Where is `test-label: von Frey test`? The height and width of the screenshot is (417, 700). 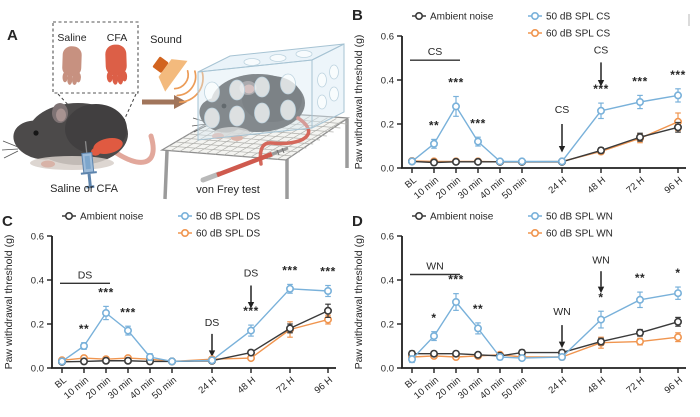 test-label: von Frey test is located at coordinates (228, 190).